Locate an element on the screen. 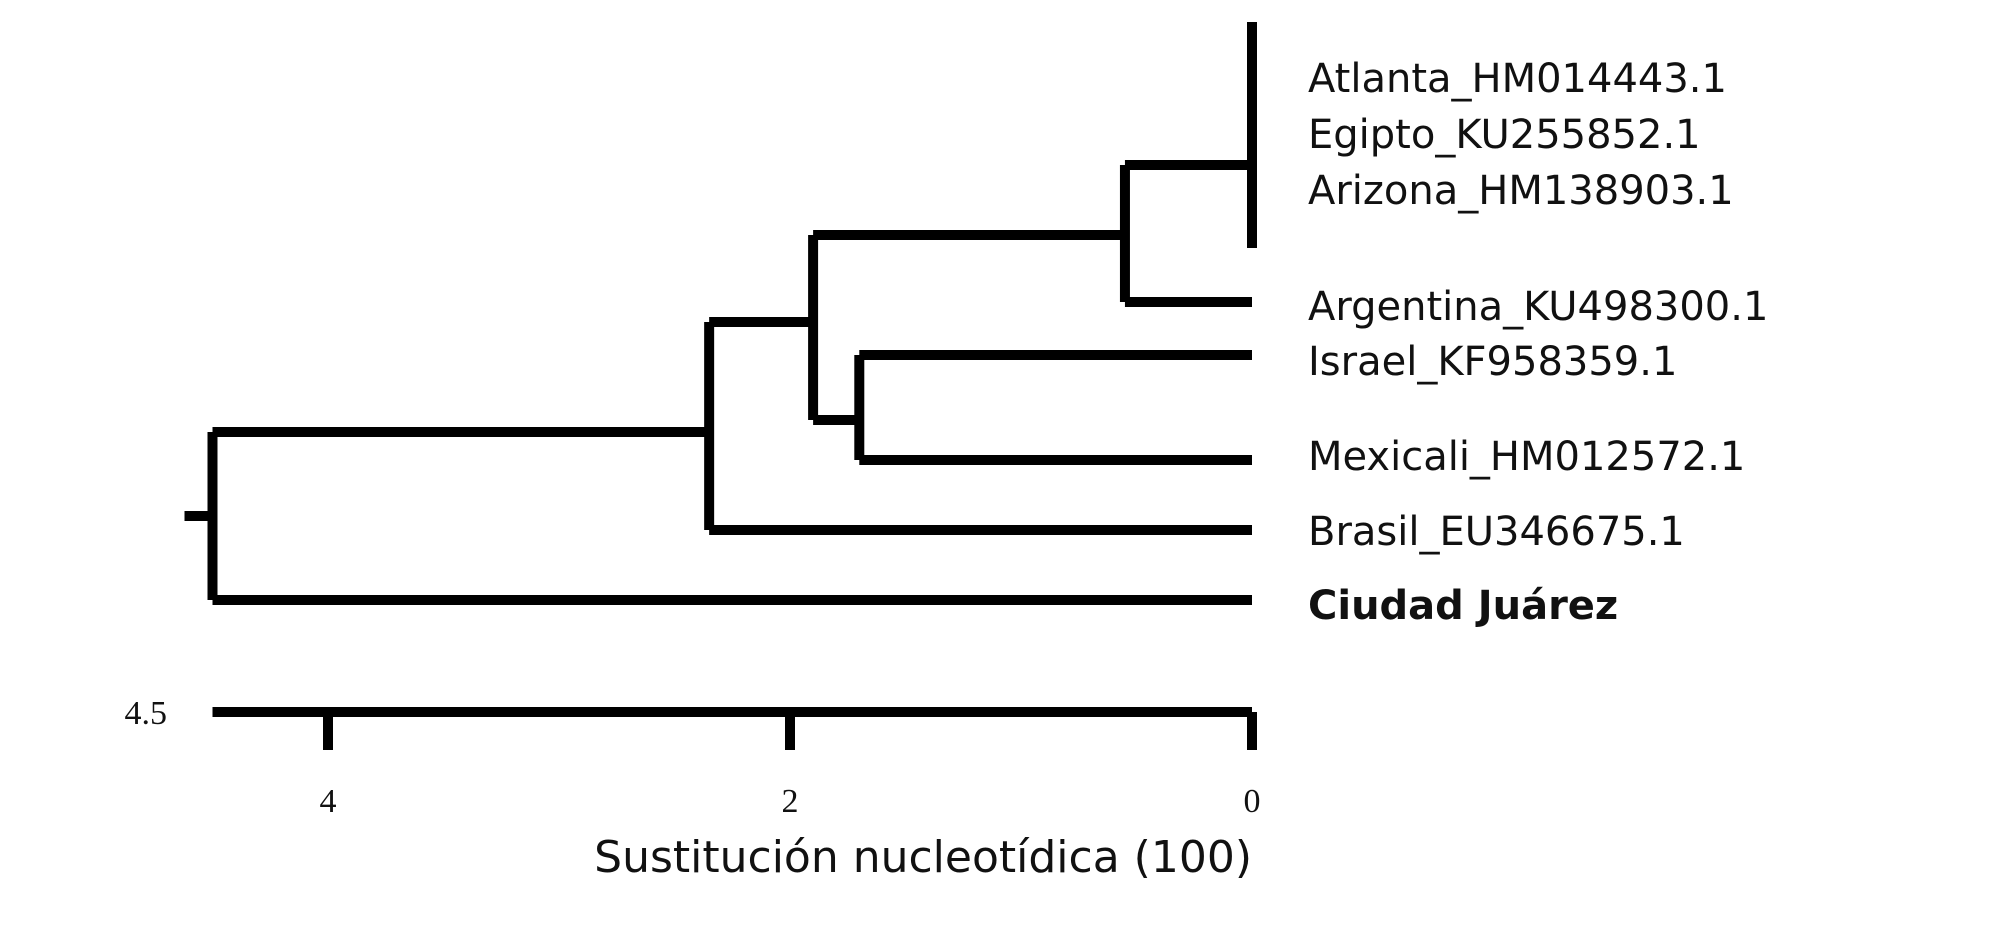  leaf-label-atlanta: Atlanta_HM014443.1 is located at coordinates (1517, 79).